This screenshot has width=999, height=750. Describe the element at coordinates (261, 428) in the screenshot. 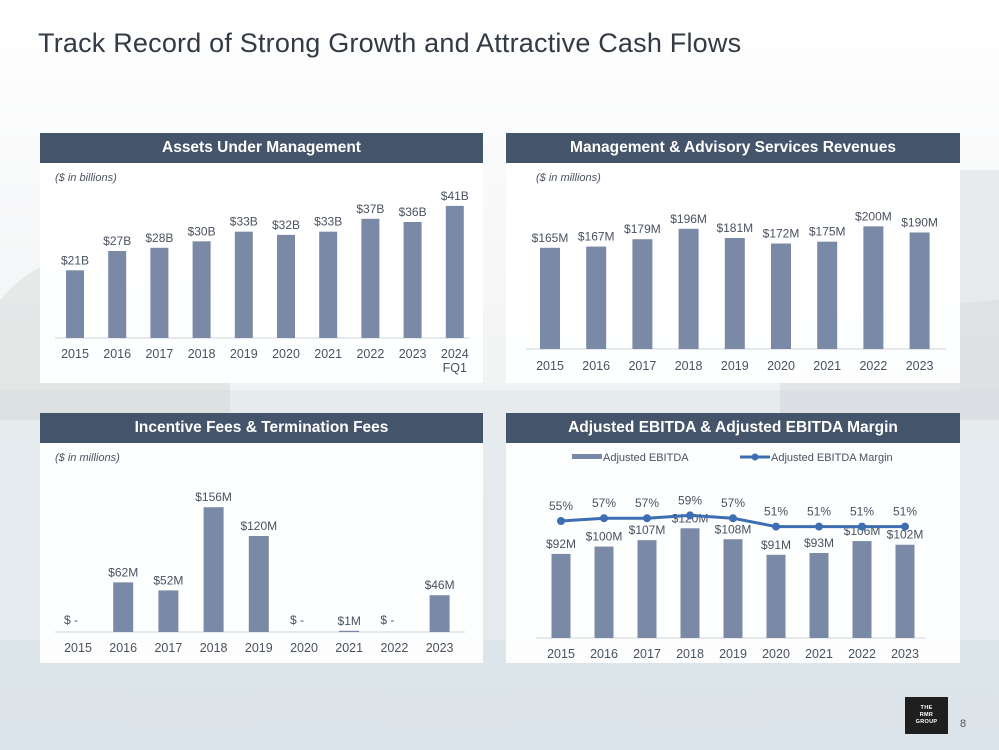

I see `incentive-fees-chart-header: Incentive Fees & Termination Fees` at that location.